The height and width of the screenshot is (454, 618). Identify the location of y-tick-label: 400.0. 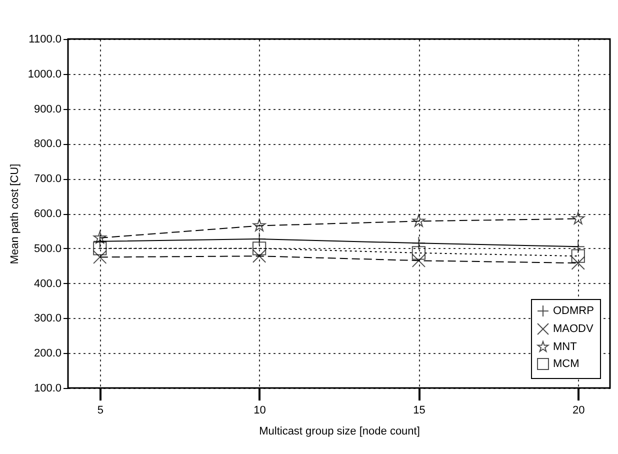
(48, 284).